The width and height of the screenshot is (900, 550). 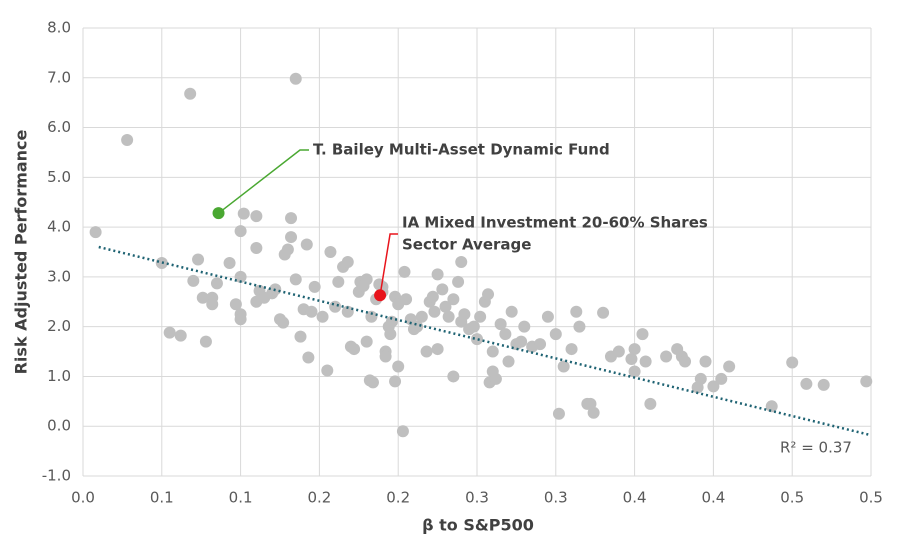 I want to click on y-tick-label: 7.0, so click(x=59, y=77).